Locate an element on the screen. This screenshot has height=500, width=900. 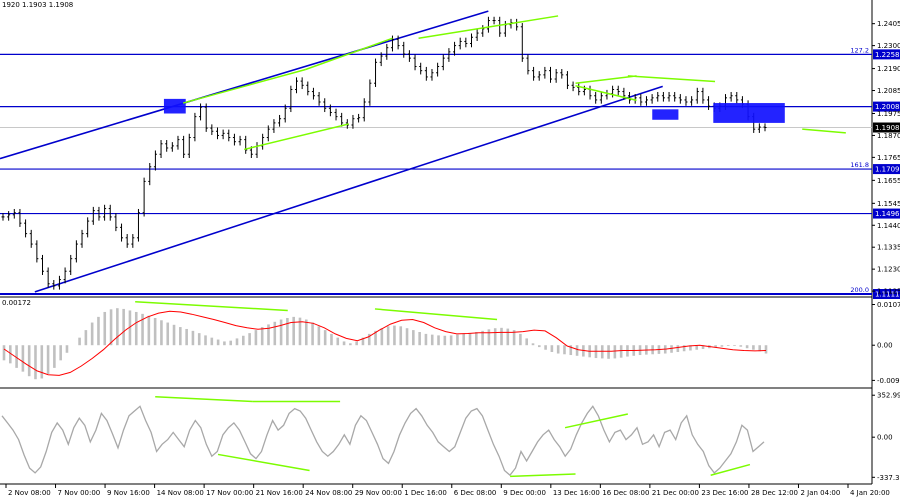
fib-label: 127.2 is located at coordinates (859, 50).